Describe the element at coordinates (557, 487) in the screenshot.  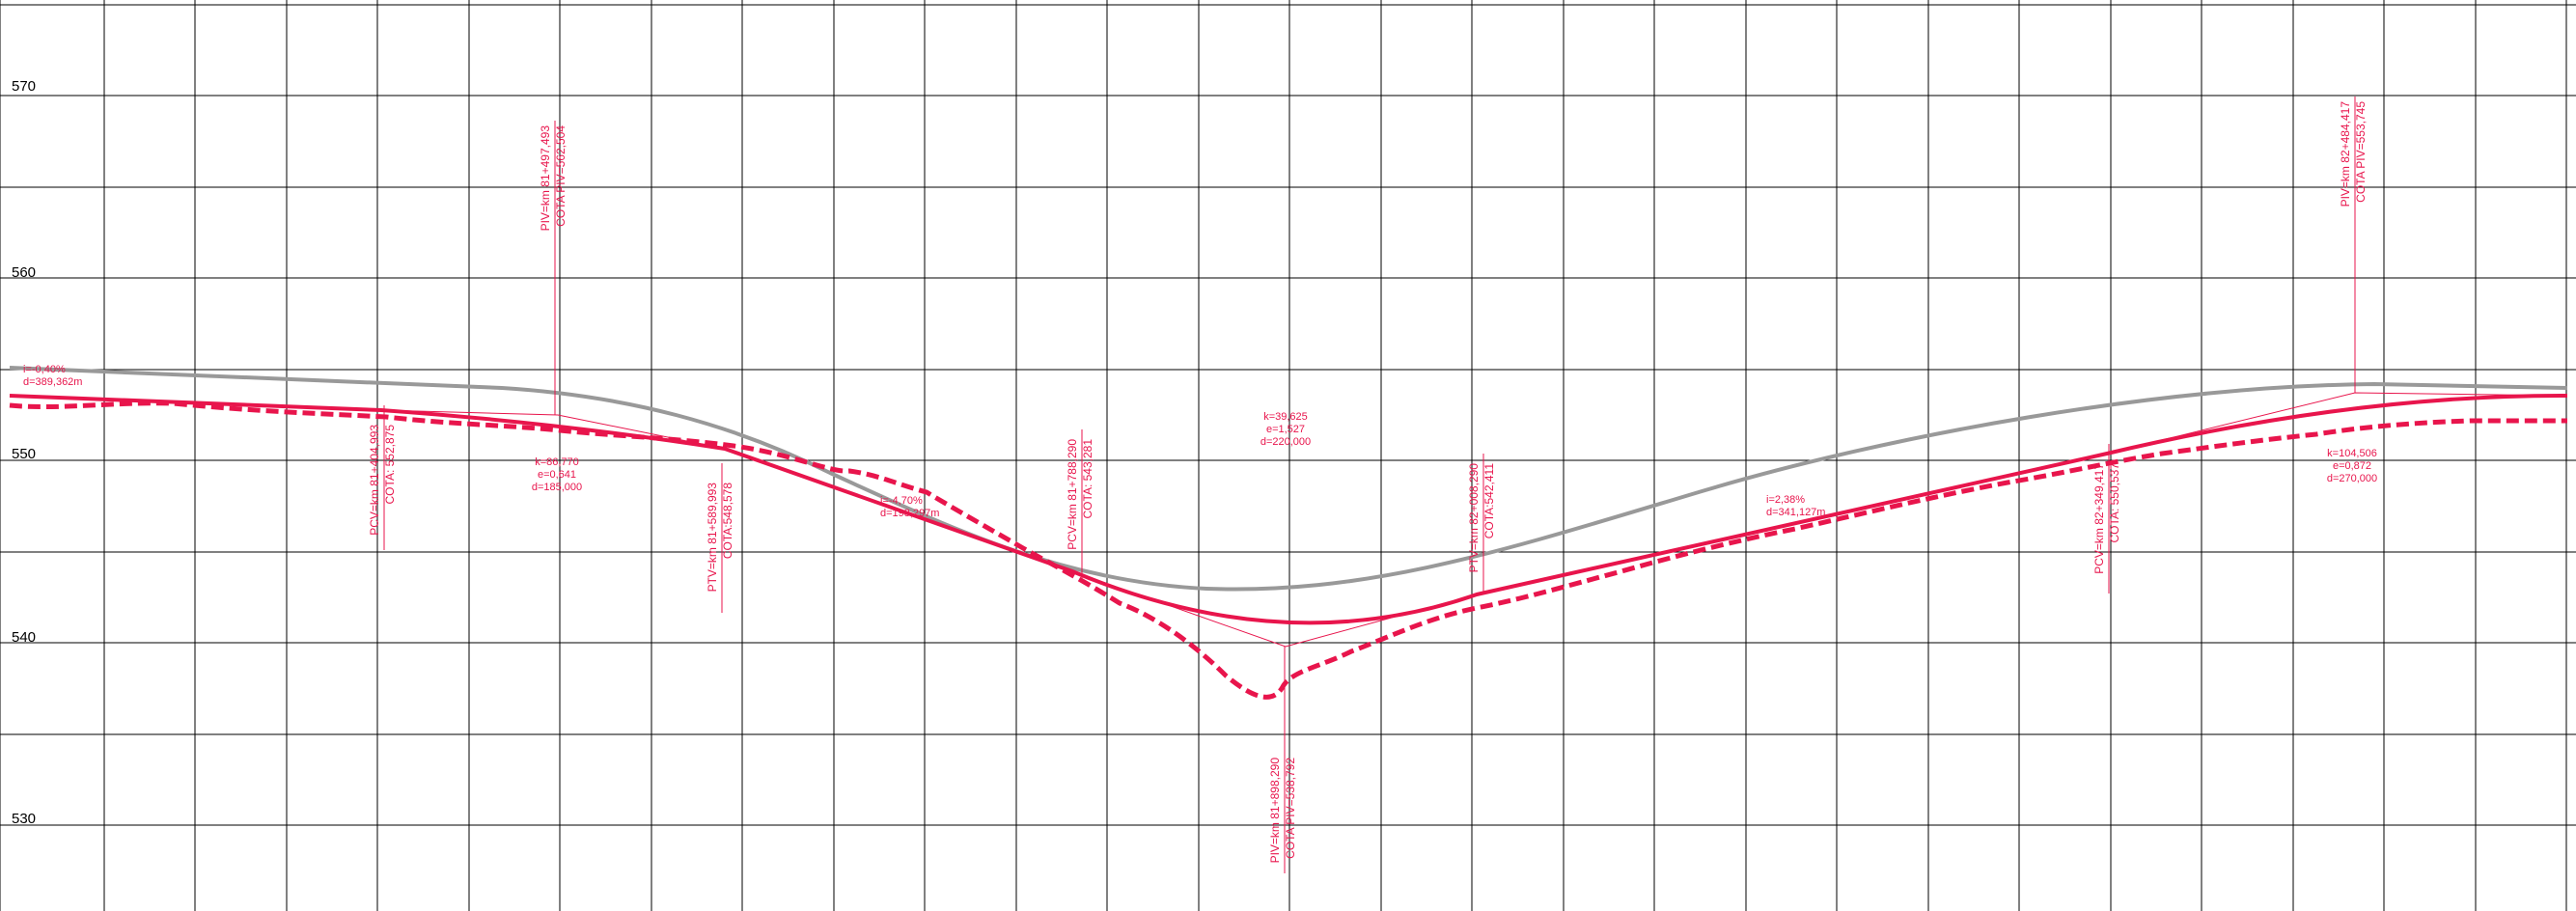
I see `curve-param-text: d=185,000` at that location.